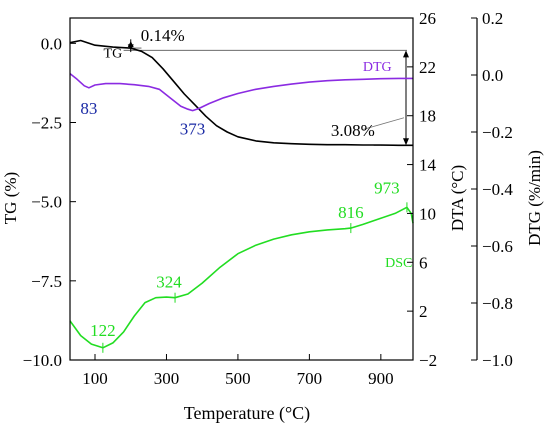 Image resolution: width=550 pixels, height=431 pixels. I want to click on tg-axis-label: TG (%), so click(10, 198).